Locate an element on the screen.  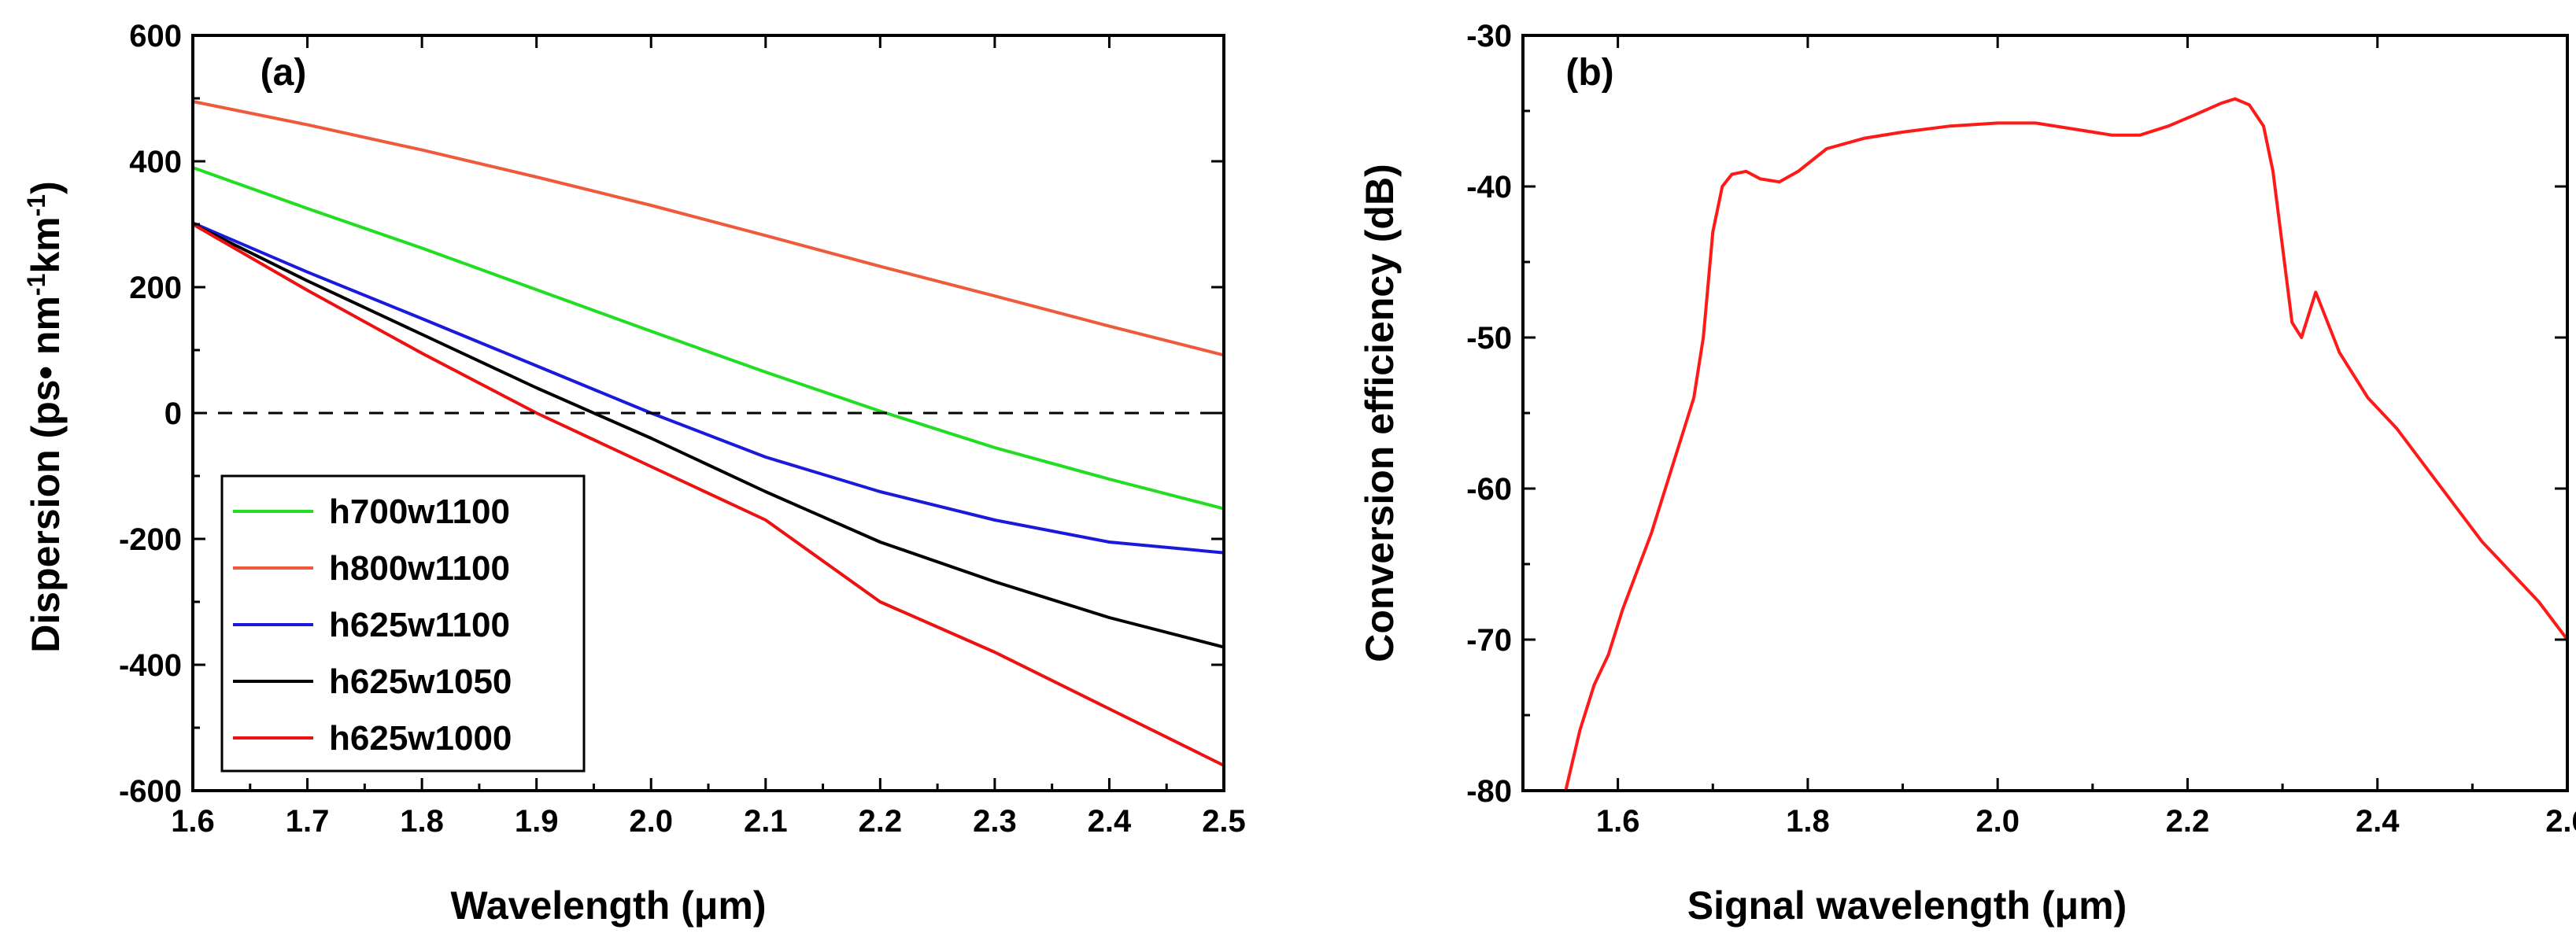
x-tick-label: 1.9 is located at coordinates (537, 821).